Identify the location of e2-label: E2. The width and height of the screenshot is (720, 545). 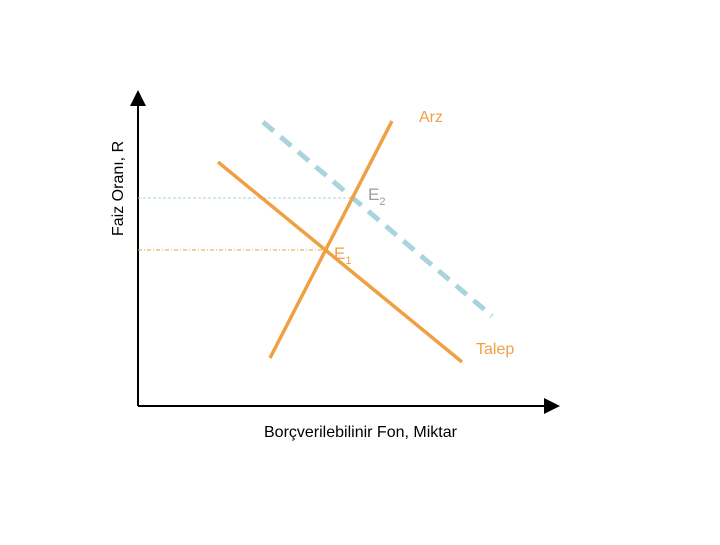
(376, 196).